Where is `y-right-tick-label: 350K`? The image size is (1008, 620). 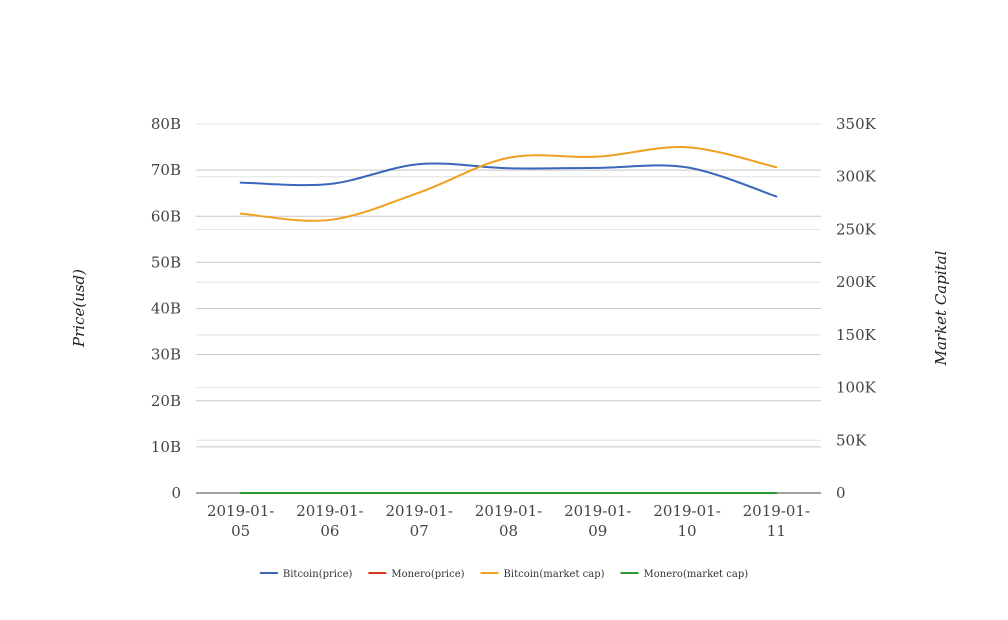
y-right-tick-label: 350K is located at coordinates (856, 124).